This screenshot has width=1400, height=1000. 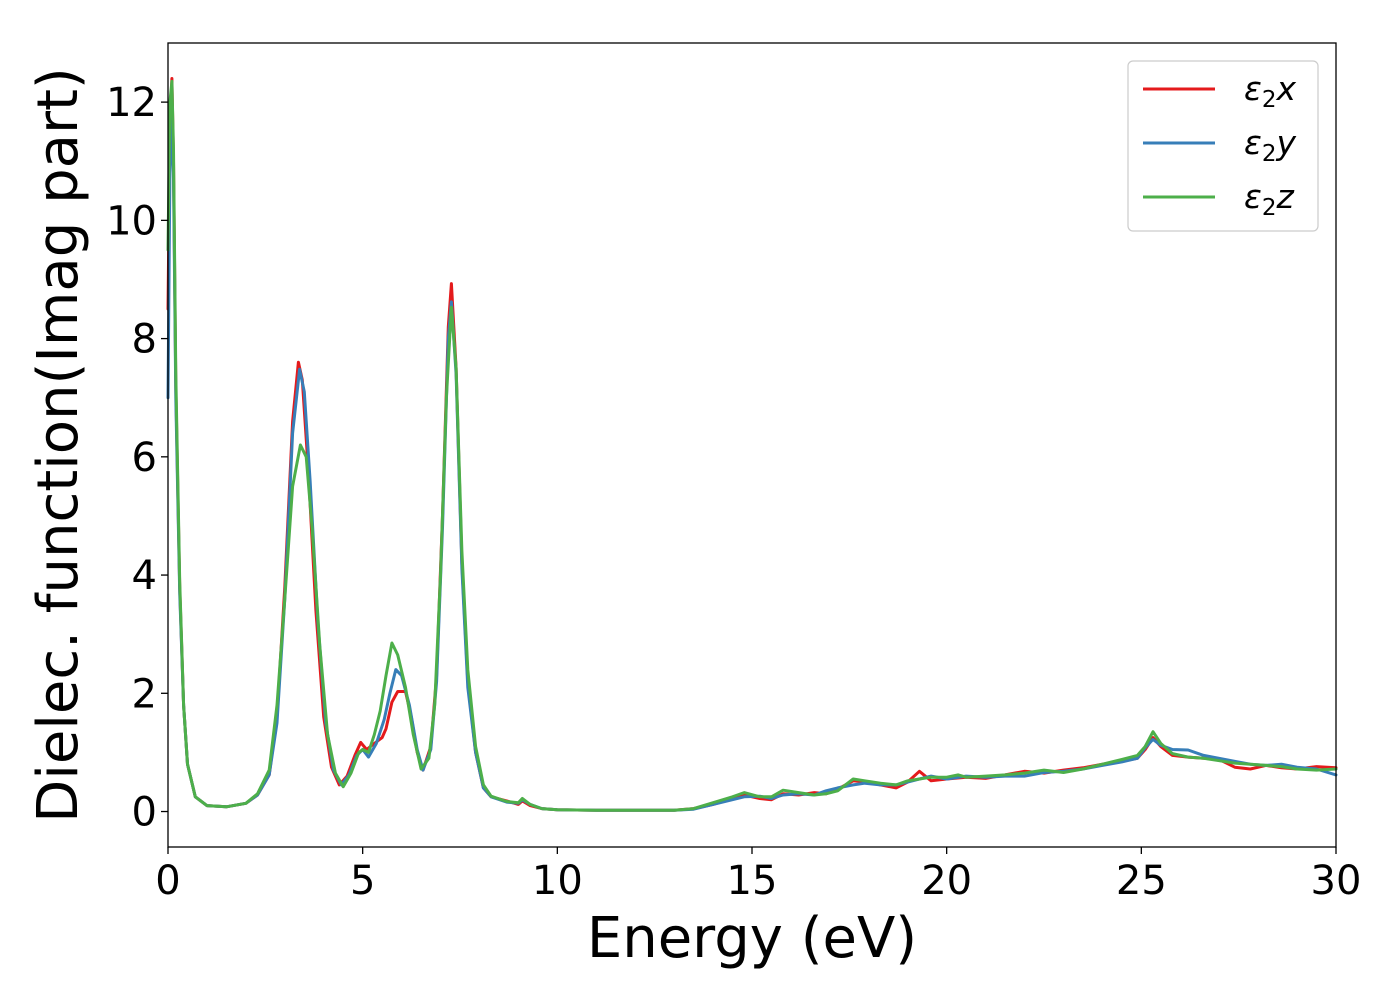 I want to click on legend-frame, so click(x=1223, y=146).